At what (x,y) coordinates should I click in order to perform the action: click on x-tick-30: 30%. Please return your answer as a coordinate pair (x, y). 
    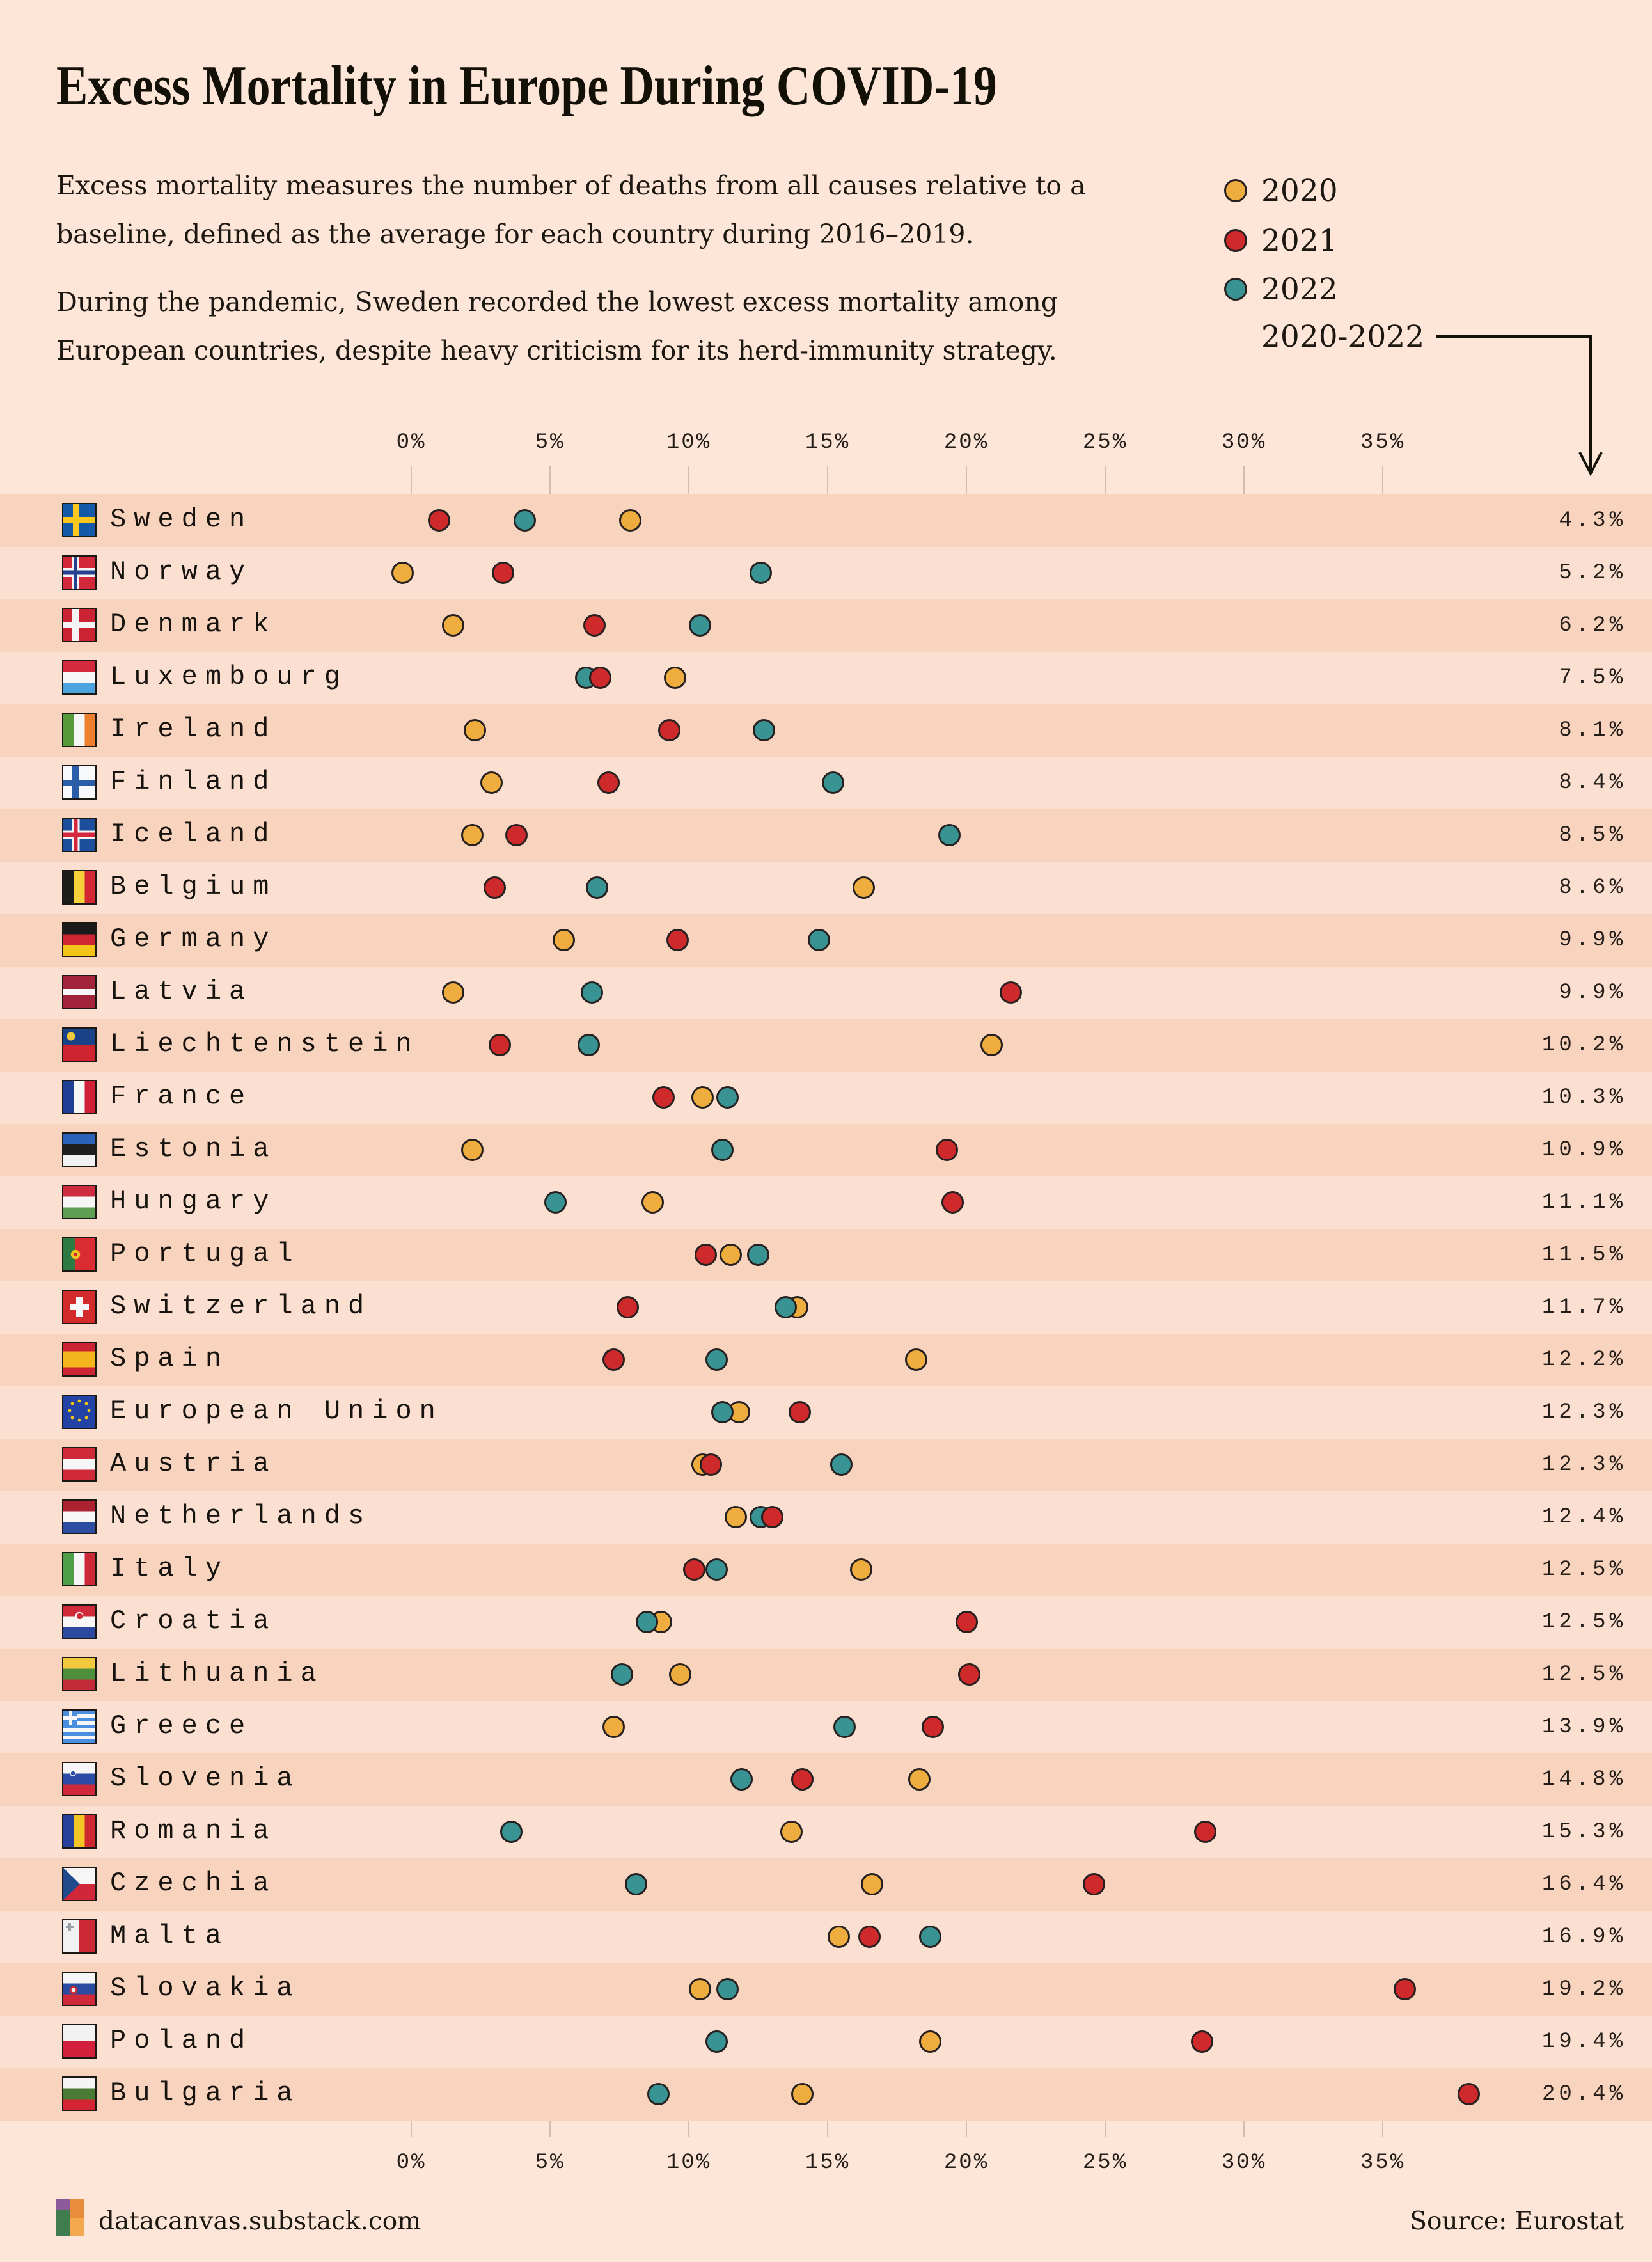
    Looking at the image, I should click on (1244, 2163).